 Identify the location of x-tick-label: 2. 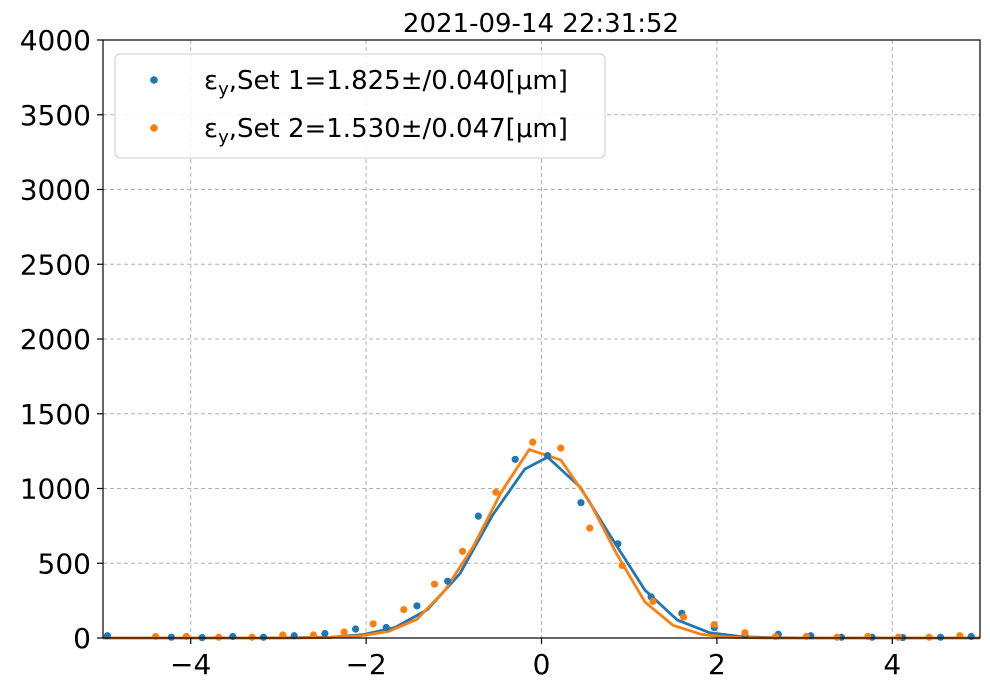
(717, 664).